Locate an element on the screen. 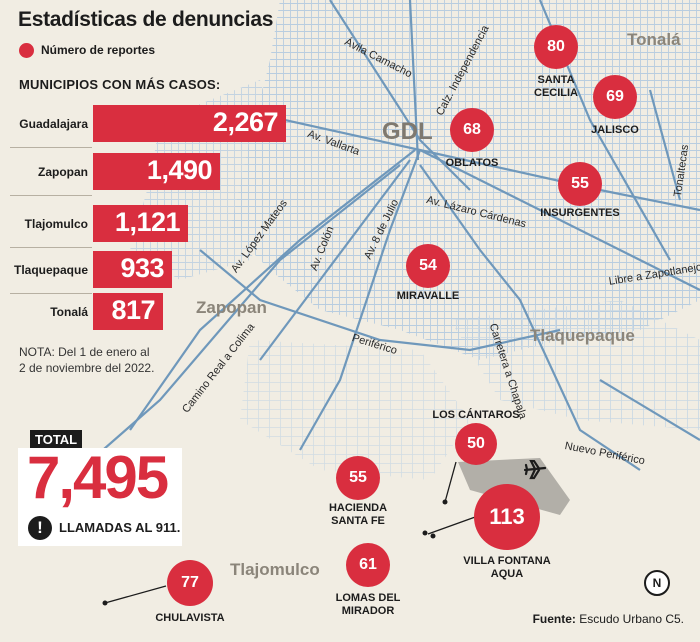 The height and width of the screenshot is (642, 700). source-credit: Fuente: Escudo Urbano C5. is located at coordinates (608, 619).